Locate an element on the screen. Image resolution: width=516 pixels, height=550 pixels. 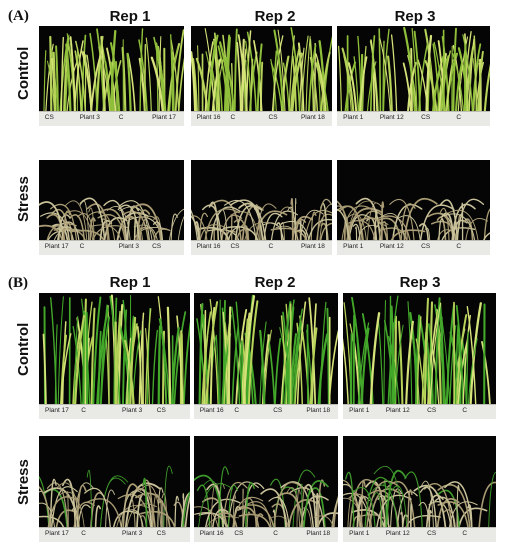
plant-label: Plant 17 is located at coordinates (56, 246).